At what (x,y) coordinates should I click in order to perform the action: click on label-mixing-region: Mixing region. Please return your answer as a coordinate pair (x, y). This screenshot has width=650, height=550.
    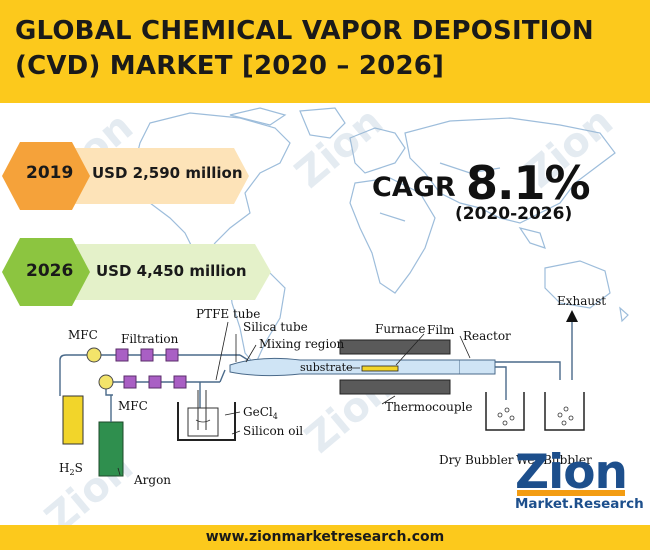
    Looking at the image, I should click on (302, 344).